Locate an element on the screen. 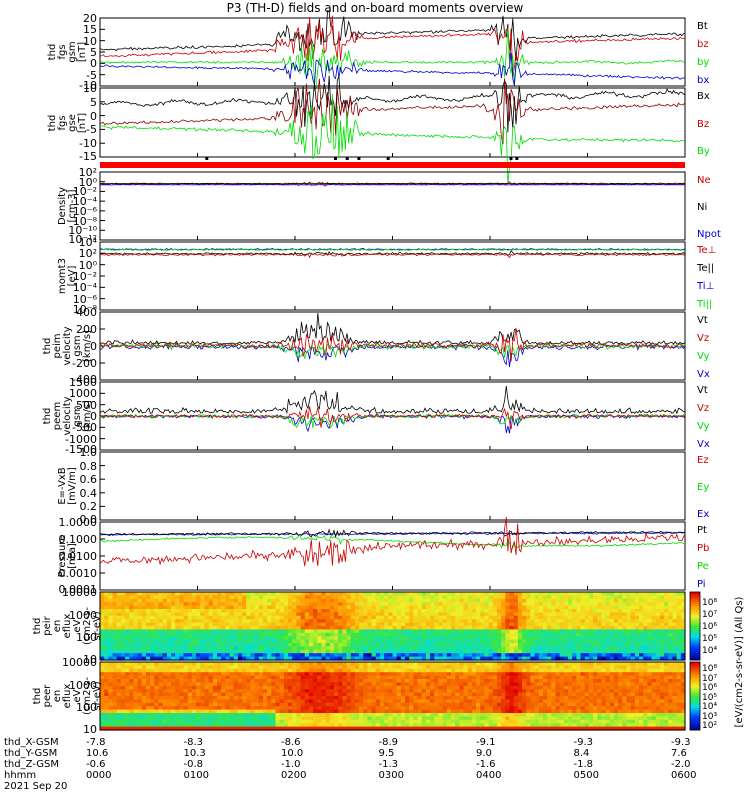  flag-marker is located at coordinates (207, 158).